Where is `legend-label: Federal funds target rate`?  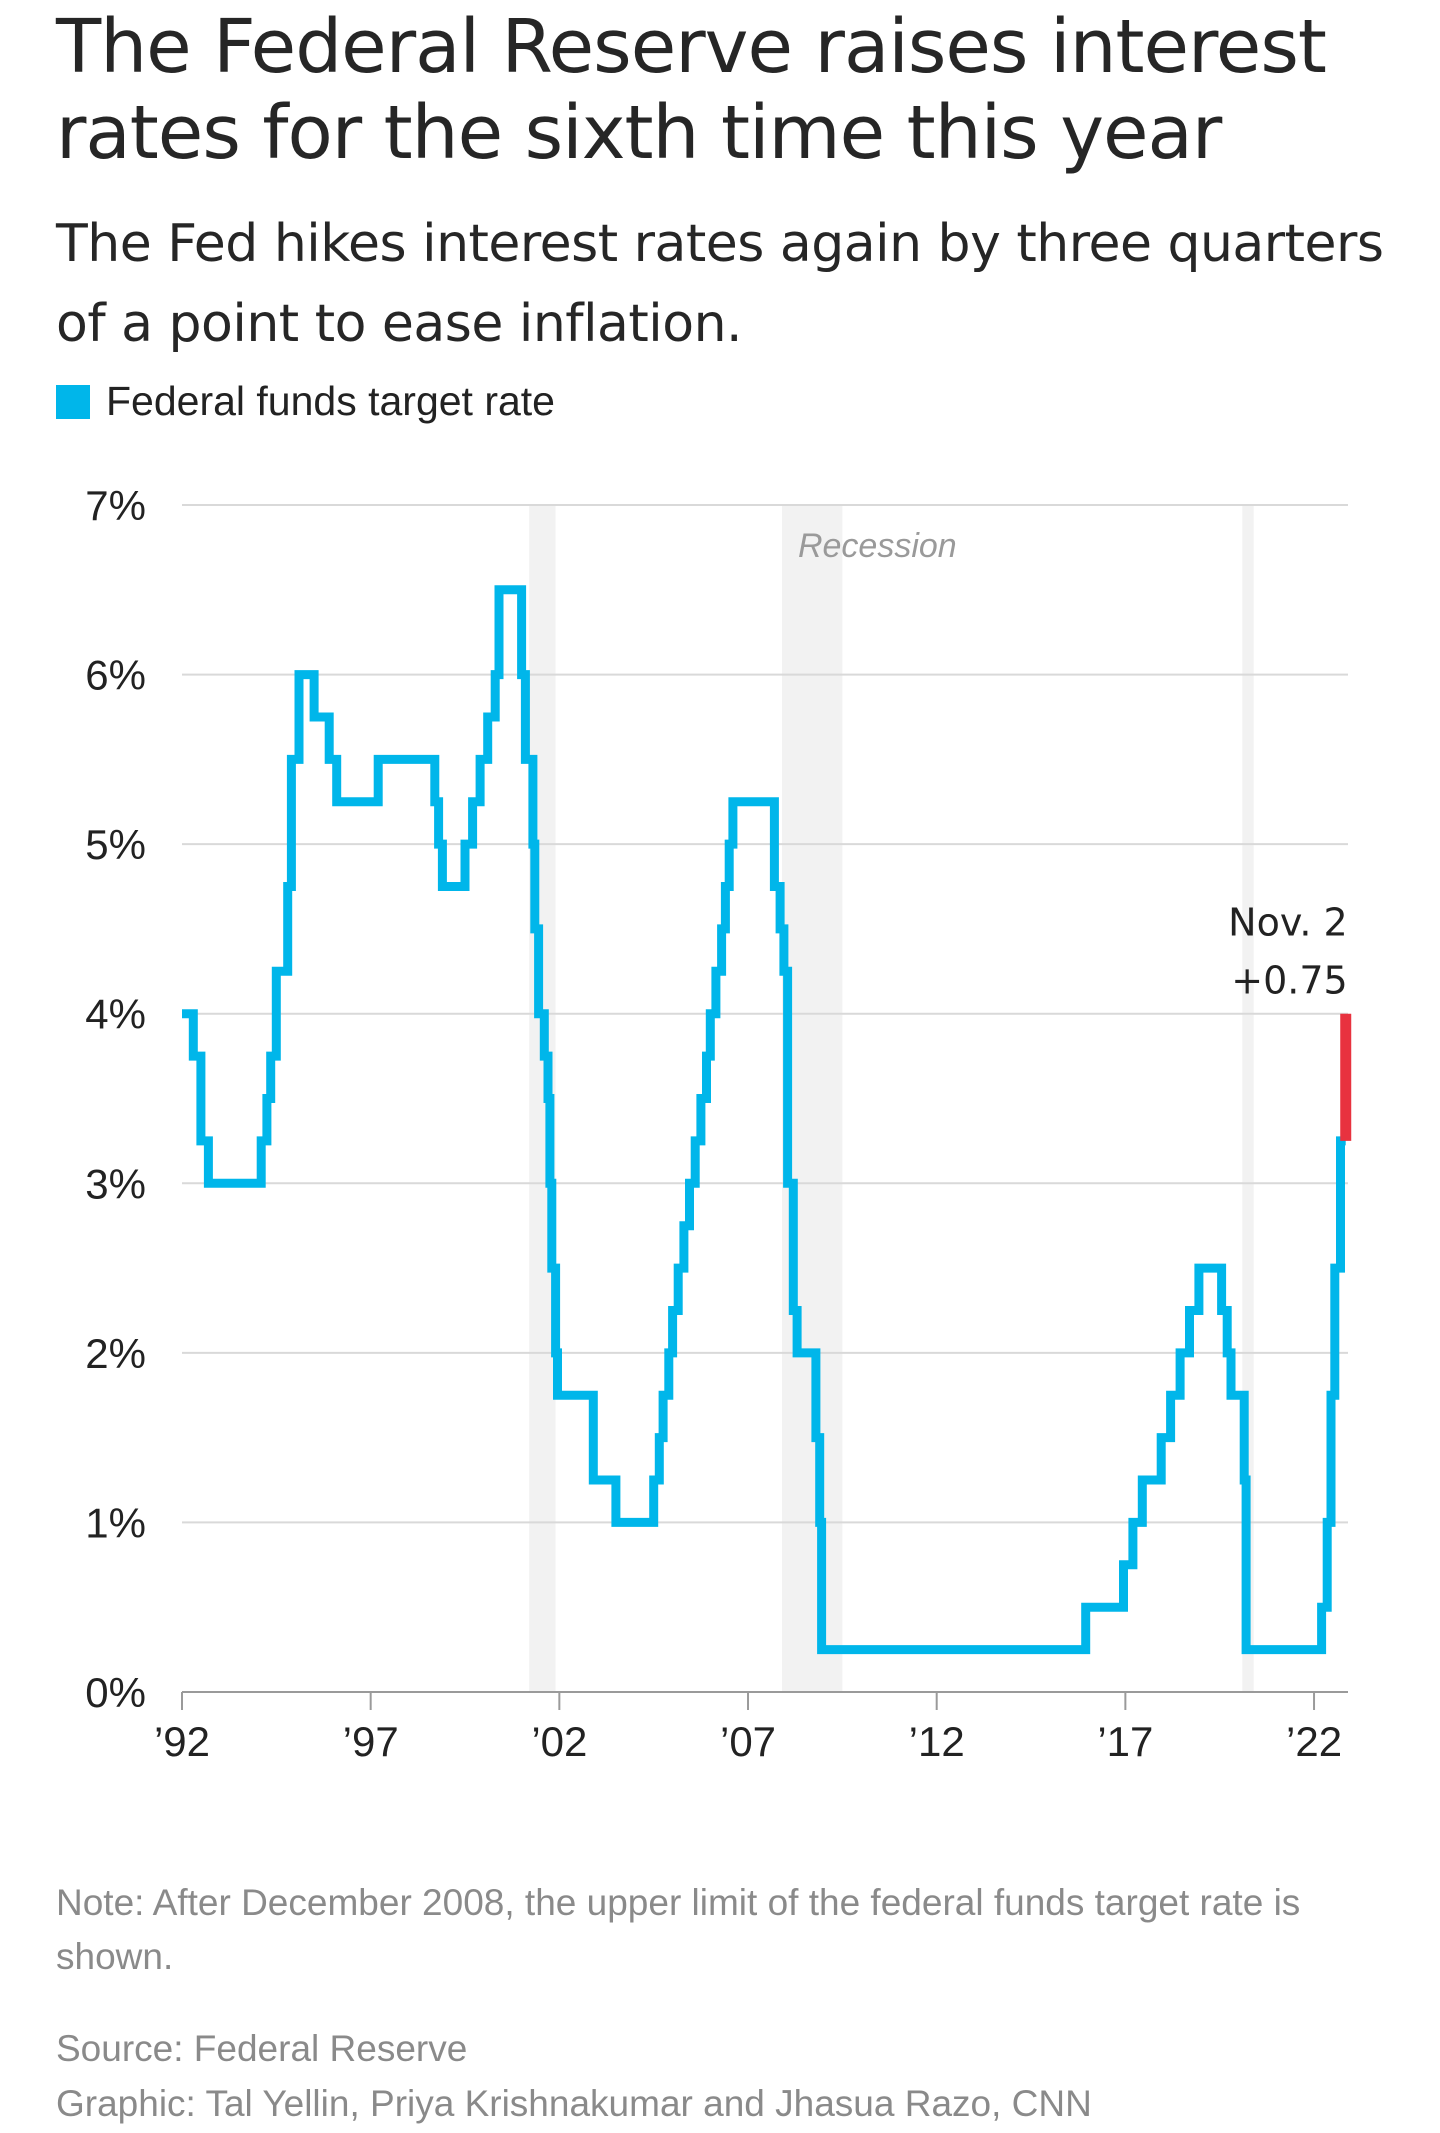 legend-label: Federal funds target rate is located at coordinates (330, 401).